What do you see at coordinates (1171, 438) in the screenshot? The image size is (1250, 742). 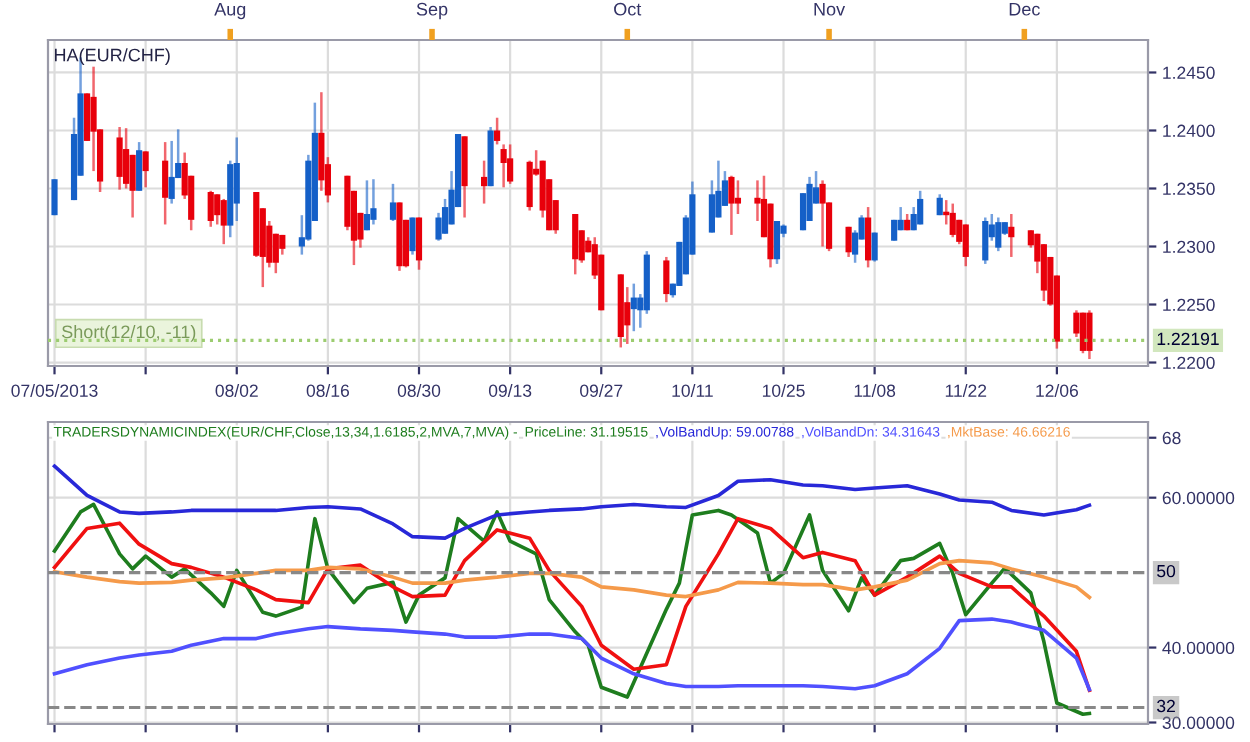 I see `y-tick-label: 68` at bounding box center [1171, 438].